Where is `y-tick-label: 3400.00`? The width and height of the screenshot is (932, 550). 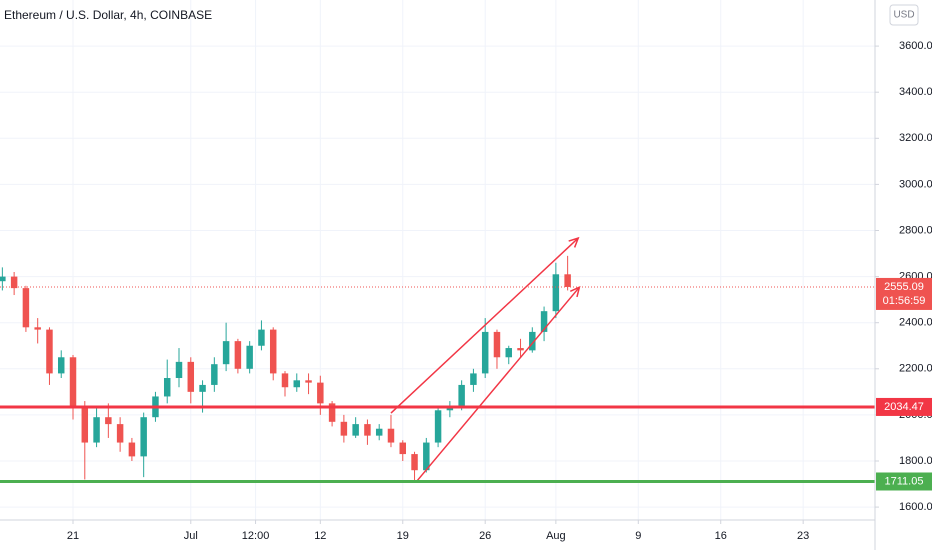
y-tick-label: 3400.00 is located at coordinates (915, 92).